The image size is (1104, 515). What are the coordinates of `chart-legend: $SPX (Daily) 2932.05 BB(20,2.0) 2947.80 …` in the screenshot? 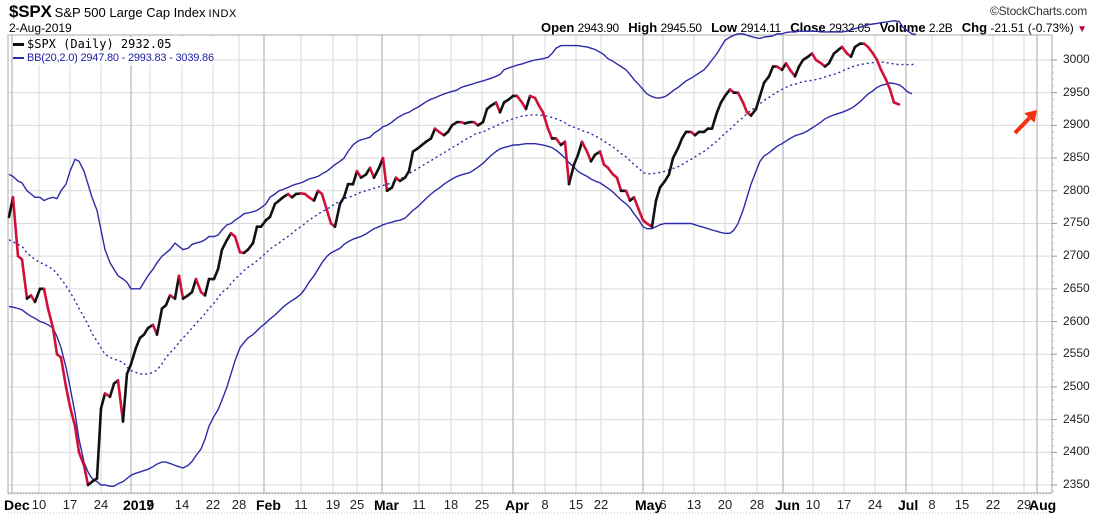 It's located at (113, 51).